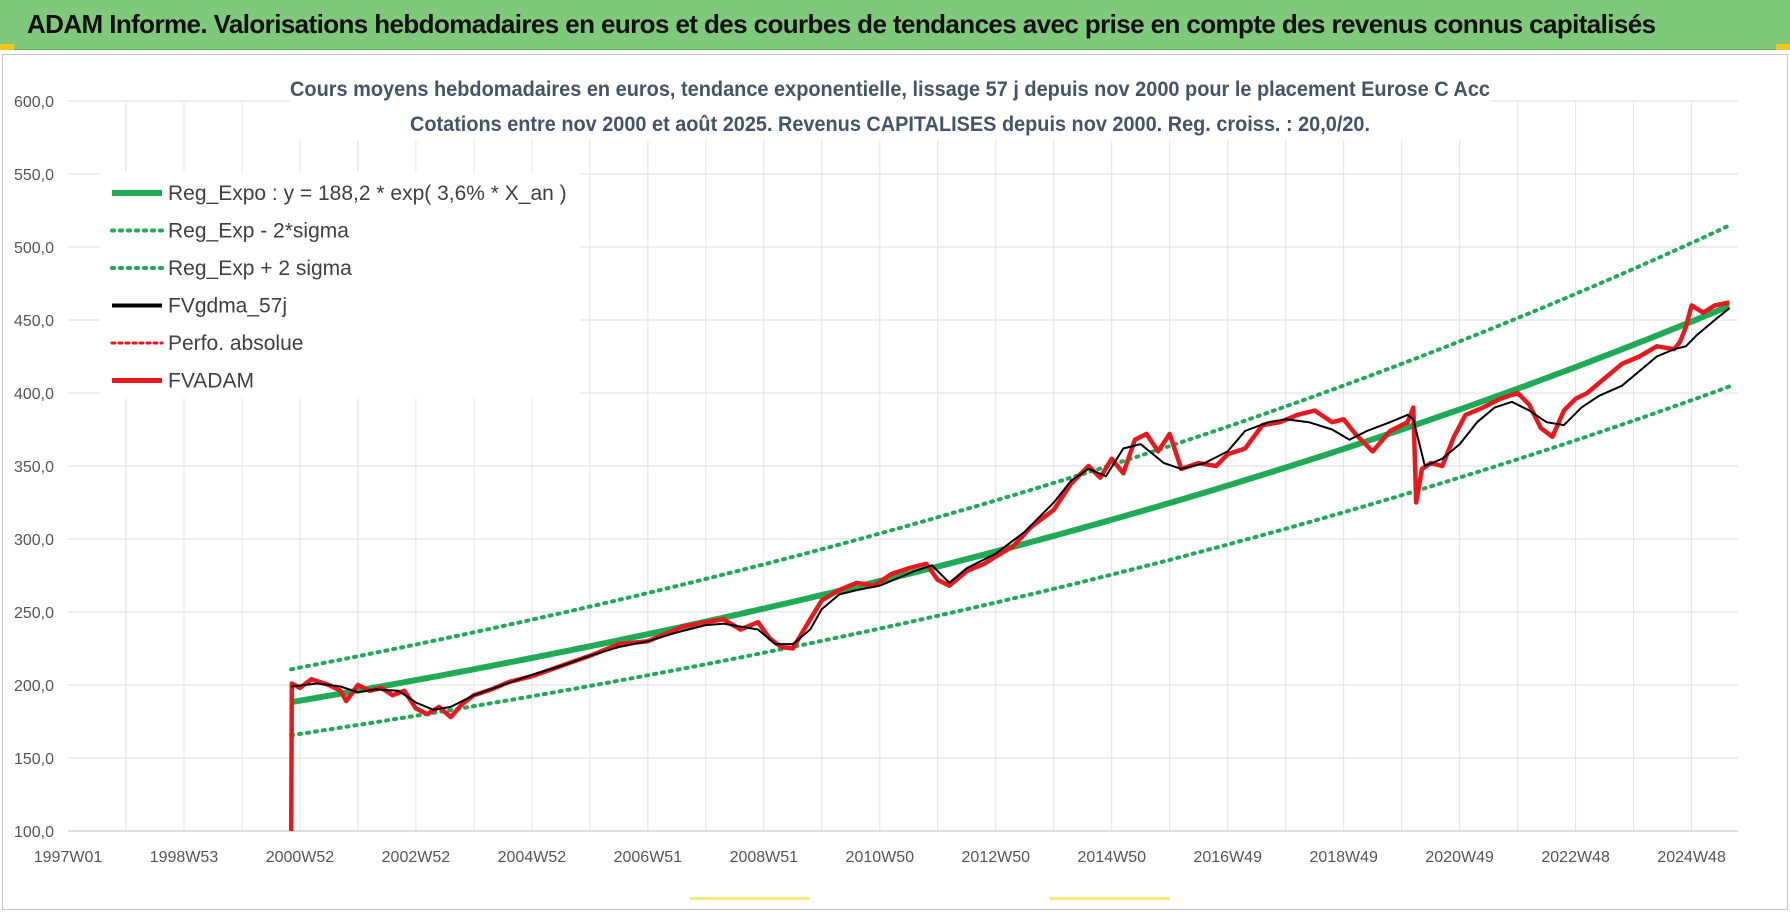  I want to click on x-tick-label: 2002W52, so click(416, 857).